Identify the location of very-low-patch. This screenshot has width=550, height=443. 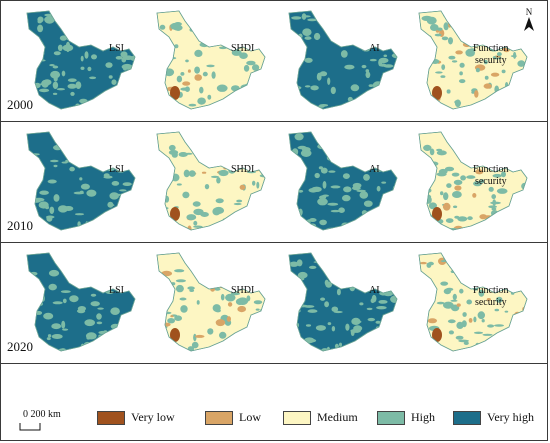
(175, 335).